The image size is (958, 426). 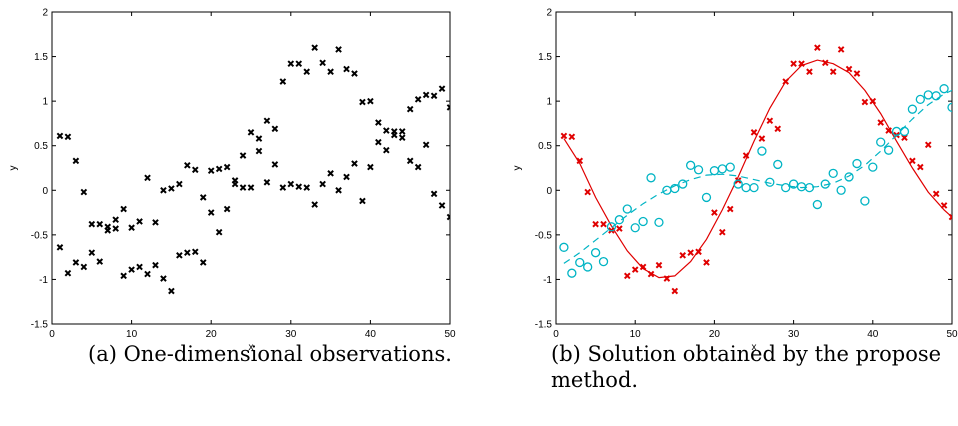 I want to click on x-tick-label: 30, so click(x=291, y=334).